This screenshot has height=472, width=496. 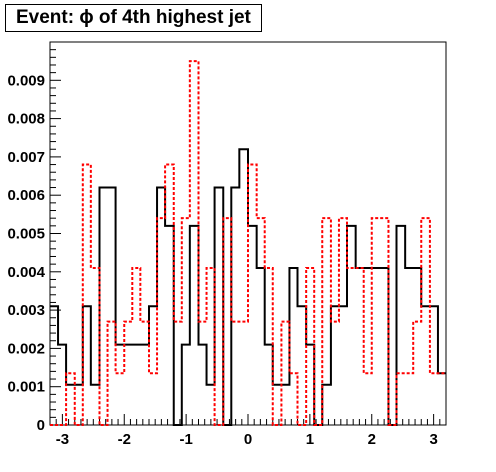 What do you see at coordinates (124, 439) in the screenshot?
I see `x-tick-label: -2` at bounding box center [124, 439].